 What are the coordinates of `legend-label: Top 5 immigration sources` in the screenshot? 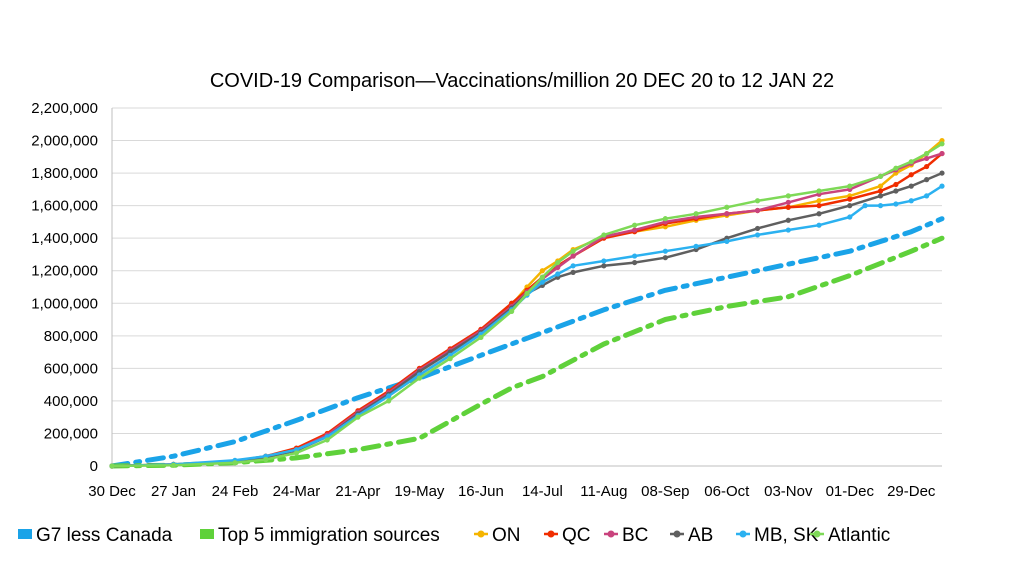 It's located at (329, 535).